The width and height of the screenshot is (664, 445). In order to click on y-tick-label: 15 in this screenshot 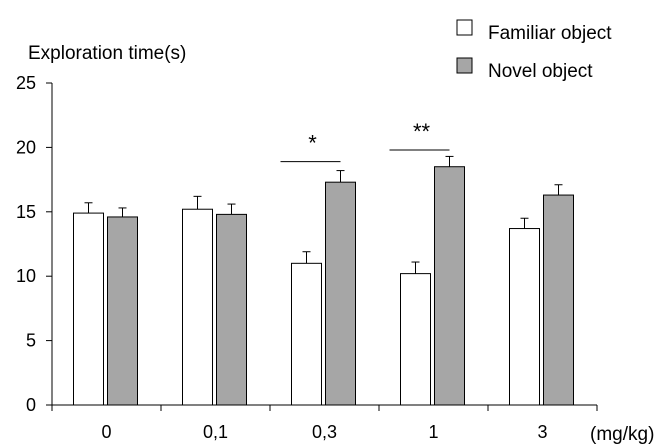, I will do `click(26, 212)`.